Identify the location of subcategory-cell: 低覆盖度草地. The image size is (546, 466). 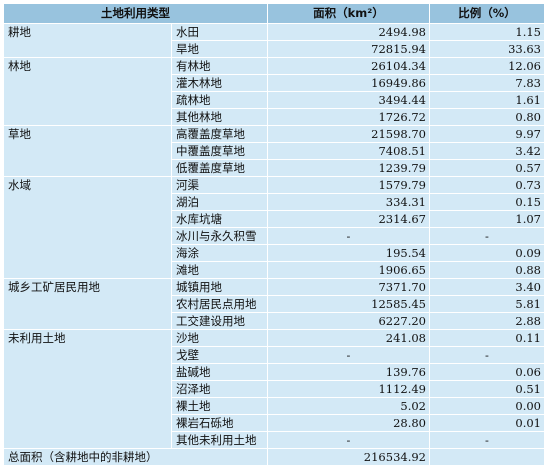
(219, 168).